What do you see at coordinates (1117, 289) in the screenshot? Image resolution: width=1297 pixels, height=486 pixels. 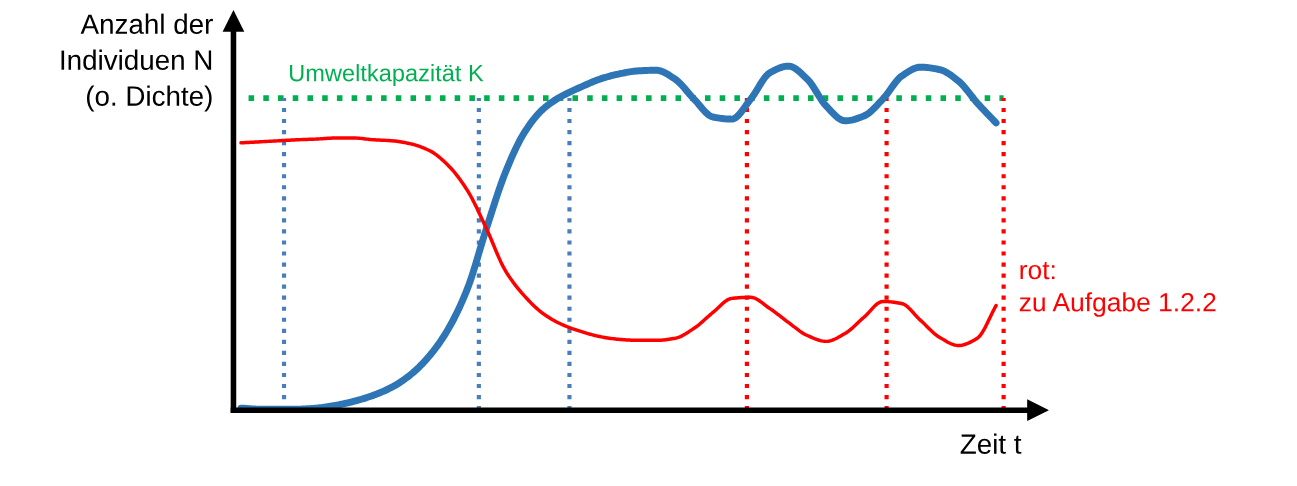 I see `text: rot: zu Aufgabe 1.2.2` at bounding box center [1117, 289].